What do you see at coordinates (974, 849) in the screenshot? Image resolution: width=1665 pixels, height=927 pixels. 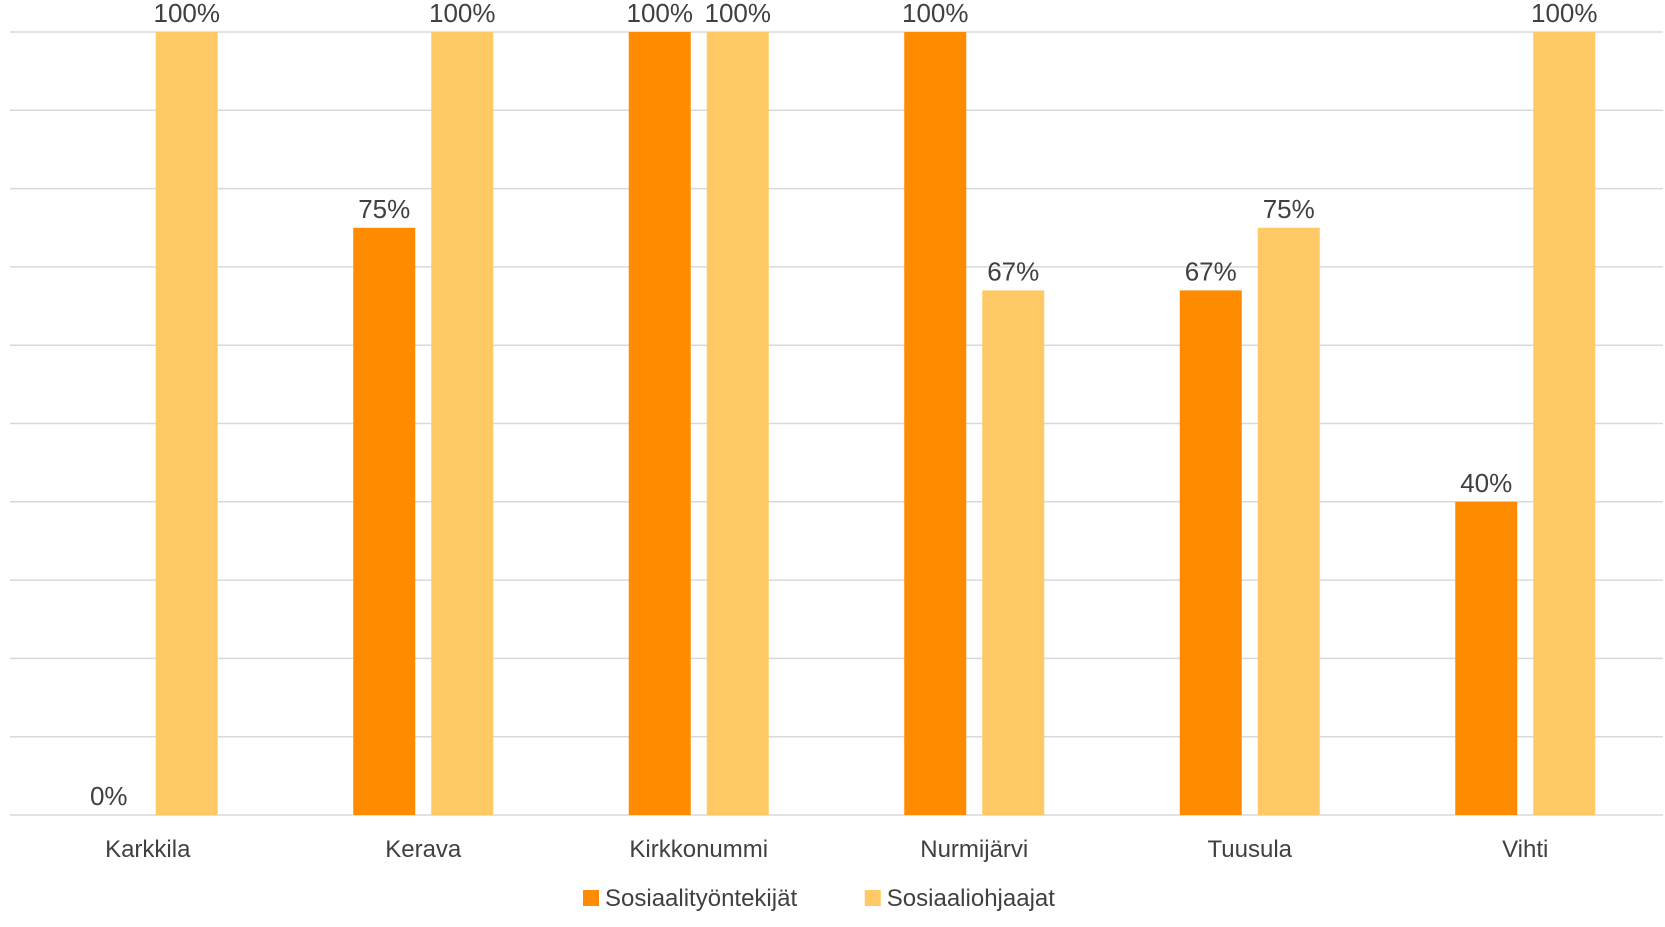 I see `category-label: Nurmijärvi` at bounding box center [974, 849].